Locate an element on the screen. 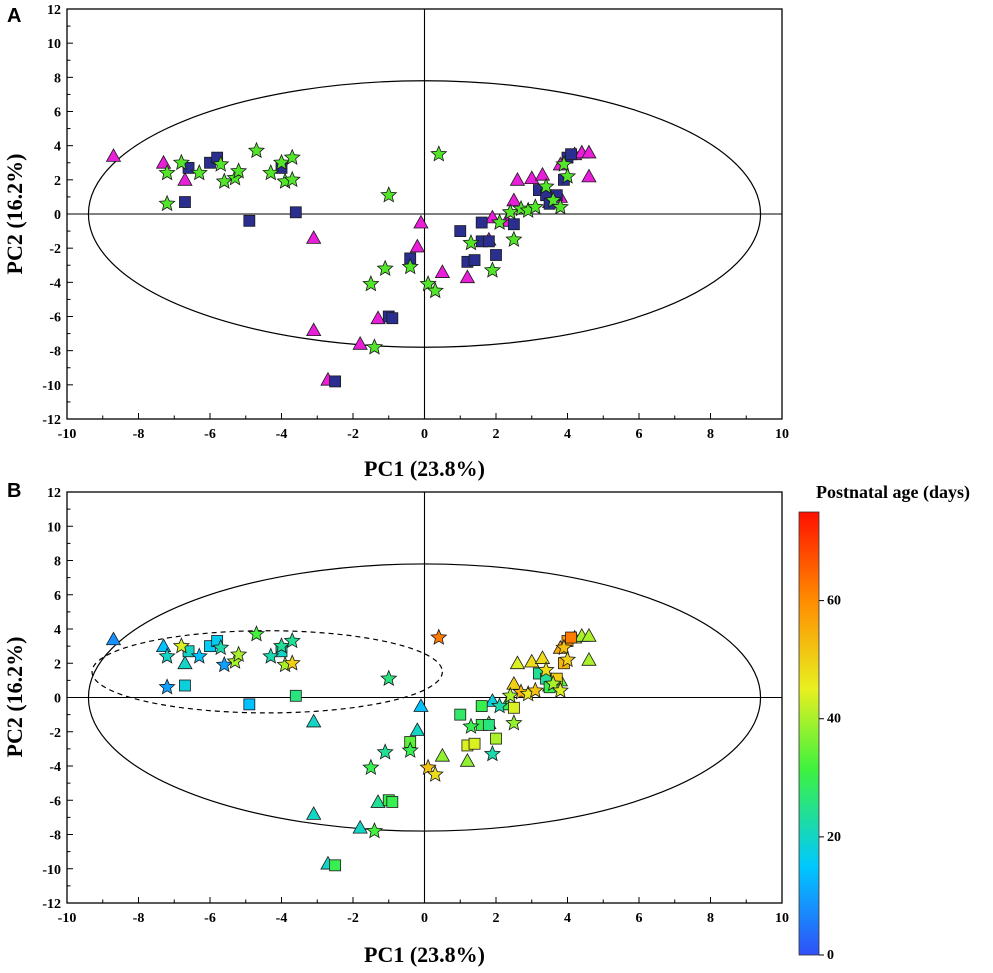  x-tick-label: -8 is located at coordinates (139, 434).